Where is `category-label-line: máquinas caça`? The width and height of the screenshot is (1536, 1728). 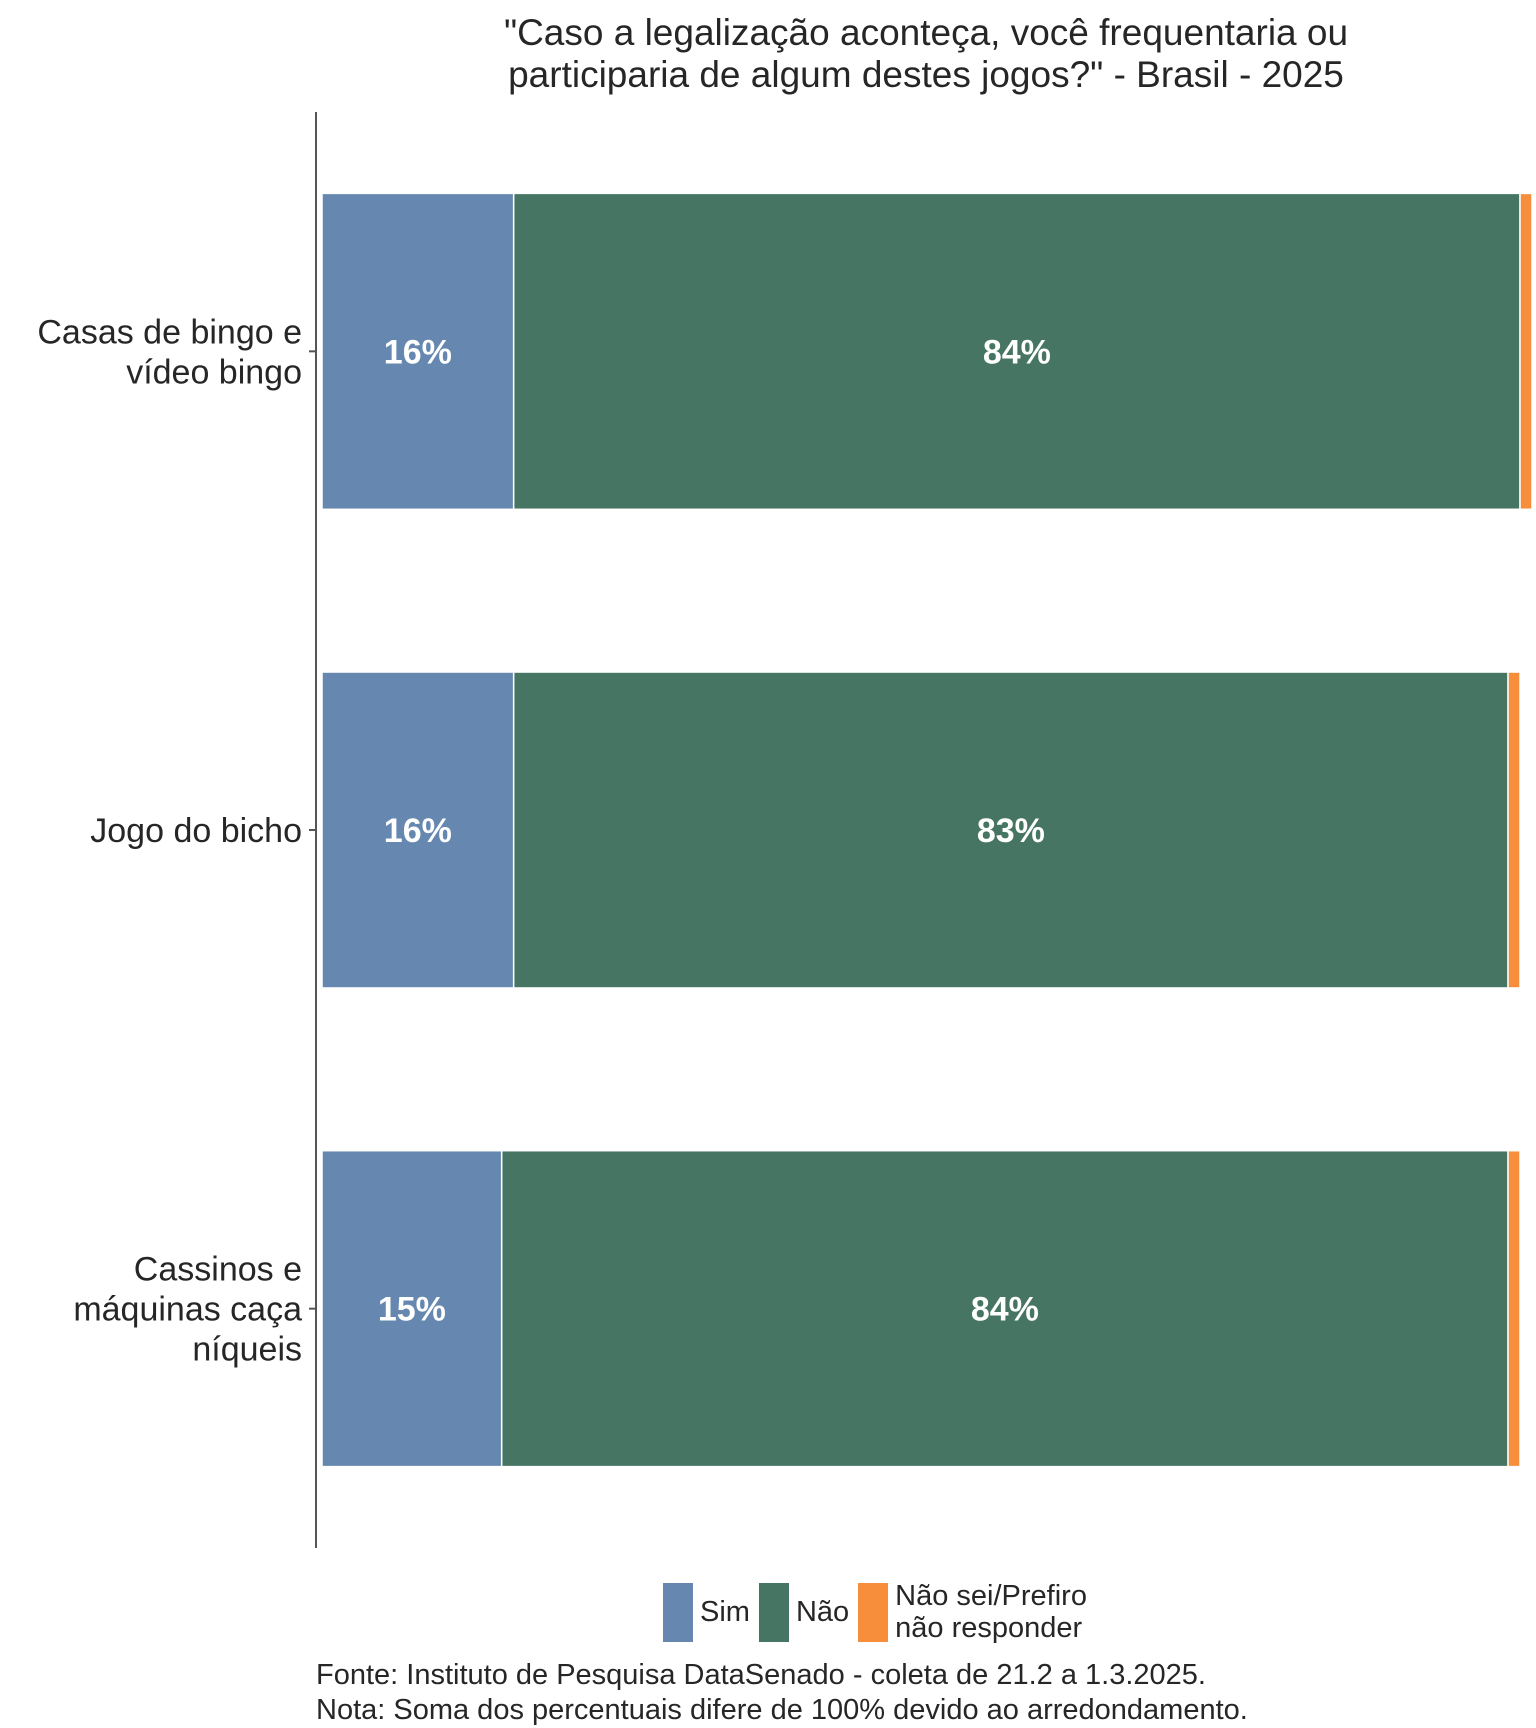 category-label-line: máquinas caça is located at coordinates (187, 1310).